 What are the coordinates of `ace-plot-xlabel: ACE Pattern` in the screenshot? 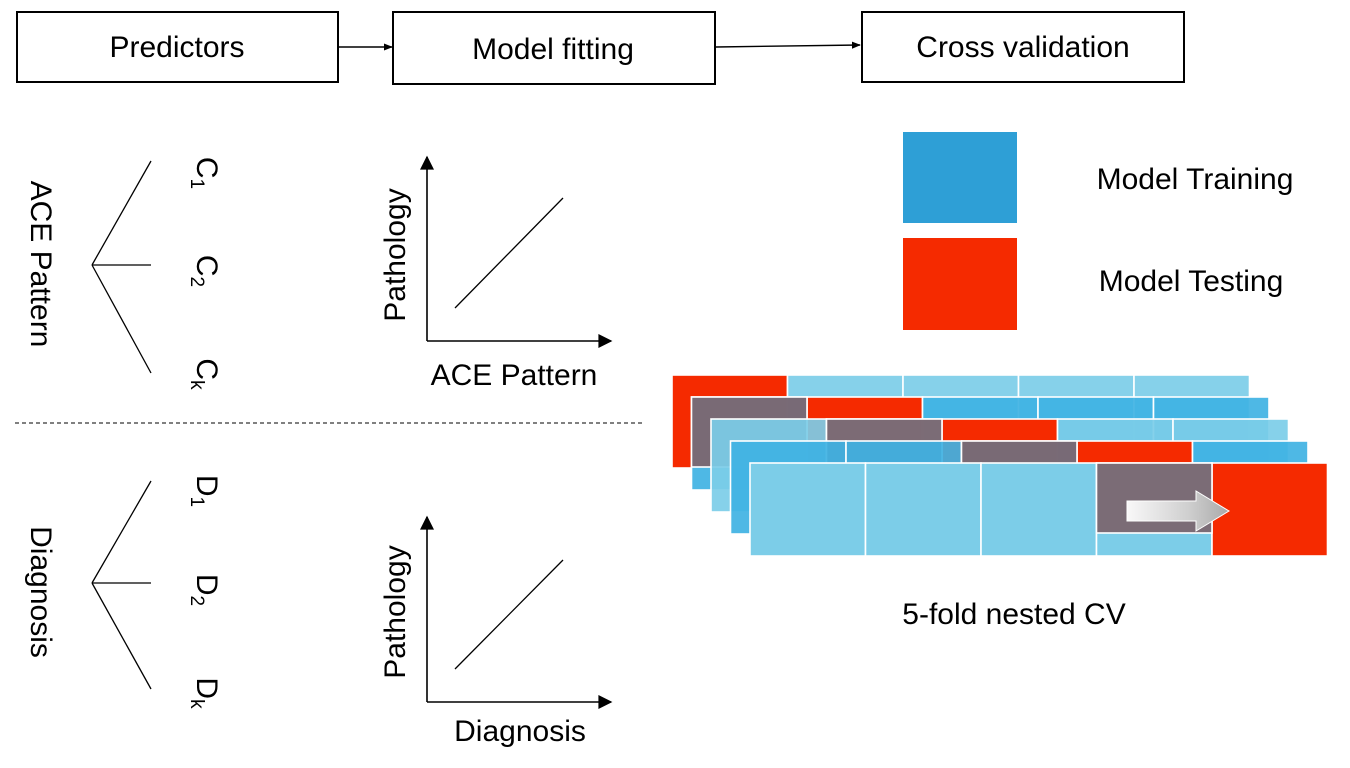 It's located at (514, 375).